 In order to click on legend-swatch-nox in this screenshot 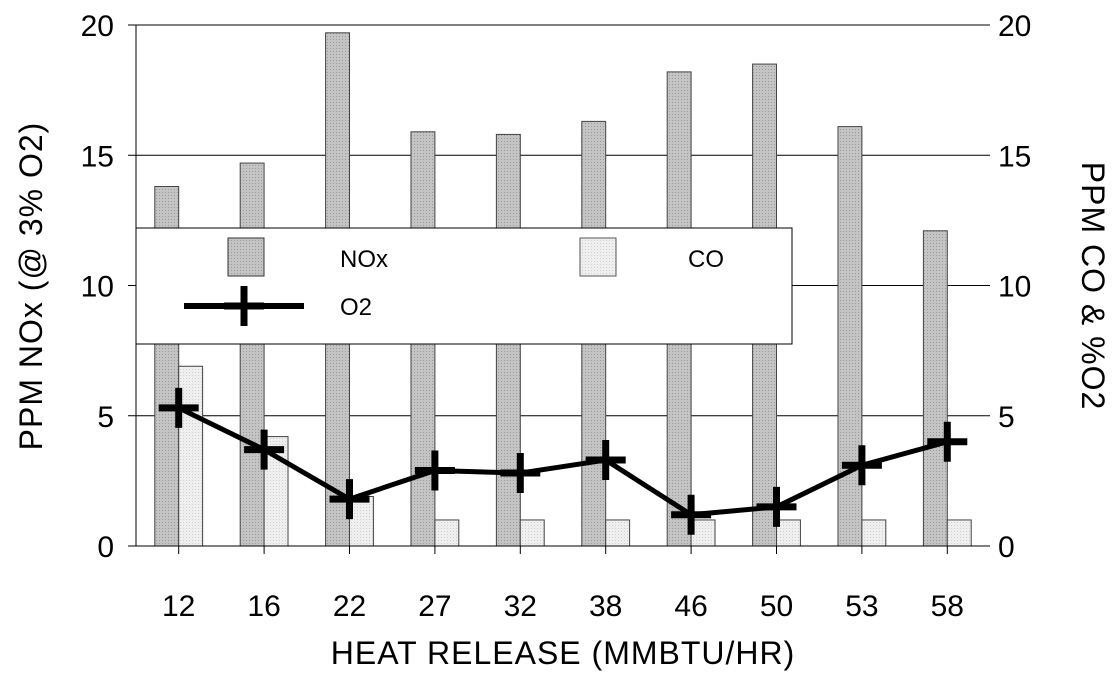, I will do `click(246, 257)`.